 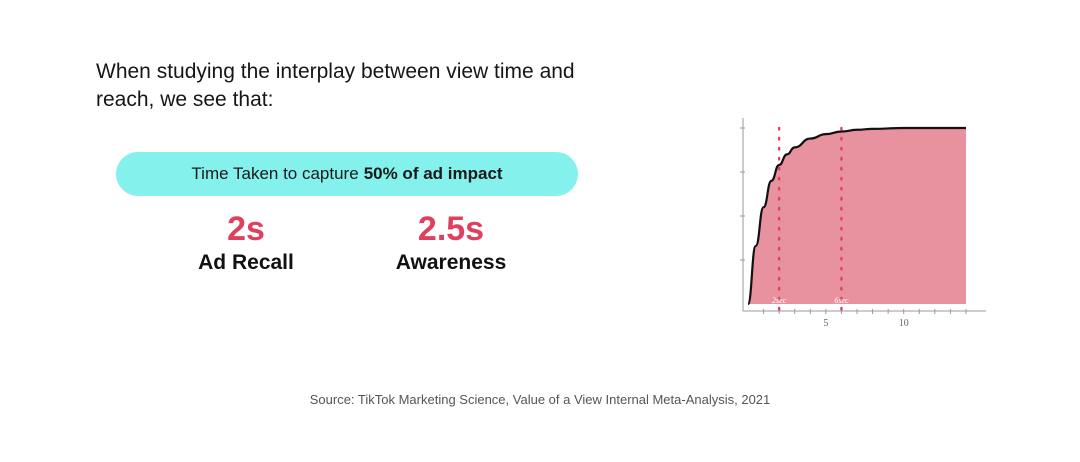 I want to click on stat-ad-recall: 2s Ad Recall, so click(x=246, y=242).